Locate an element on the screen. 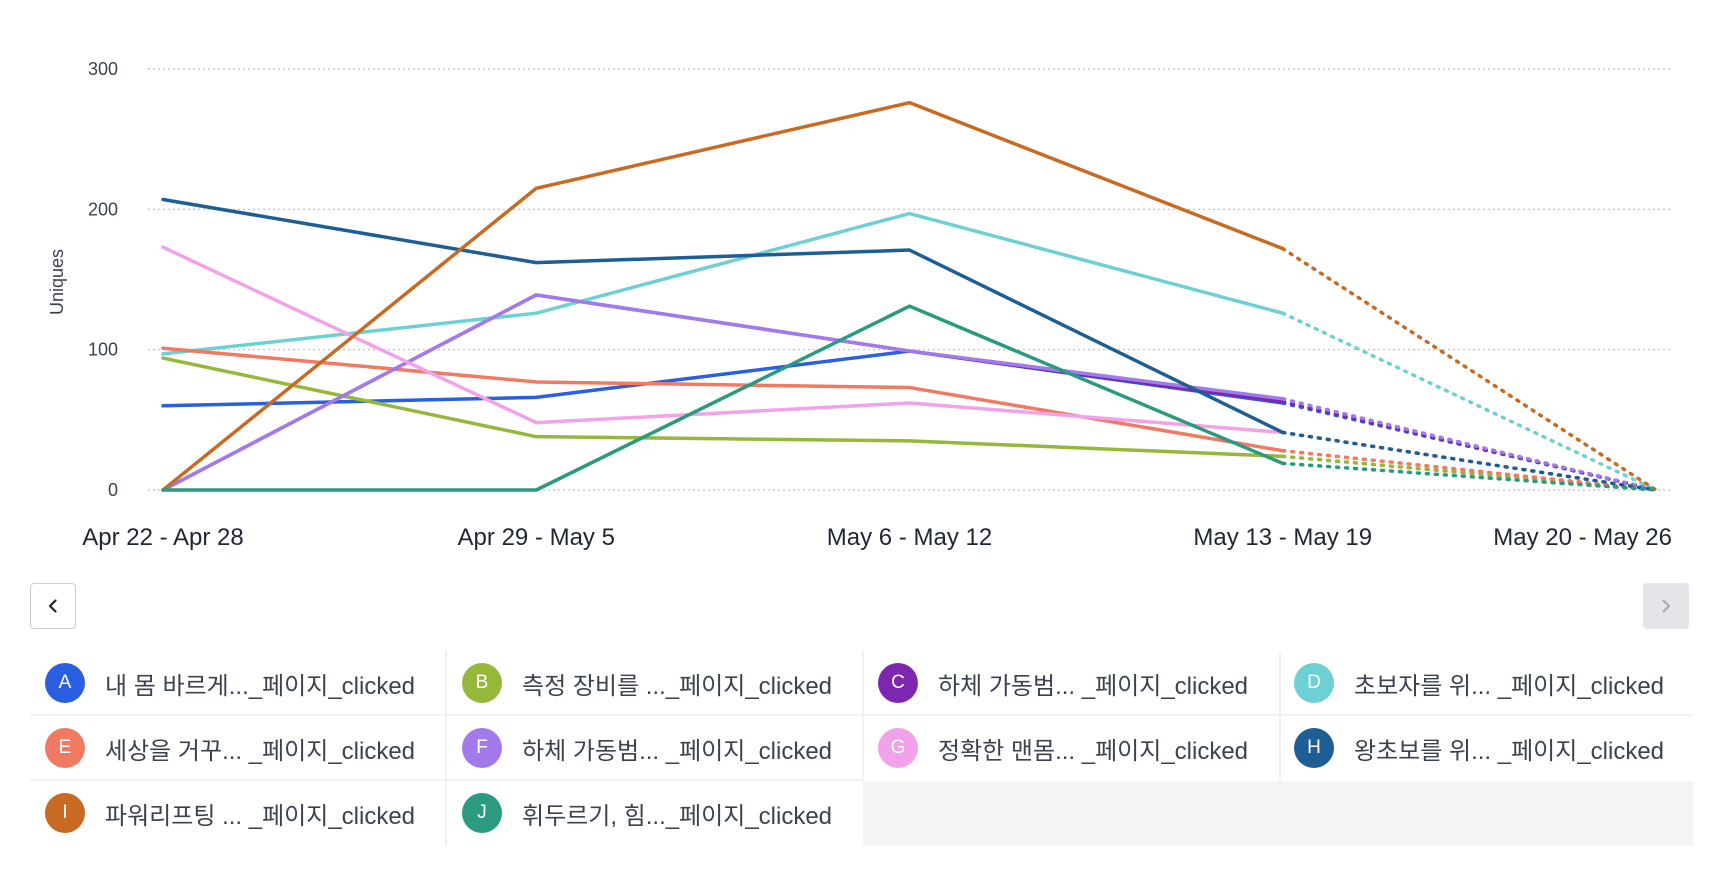 This screenshot has height=886, width=1720. legend-item: D 초보자를 위... _페이지_clicked is located at coordinates (1487, 683).